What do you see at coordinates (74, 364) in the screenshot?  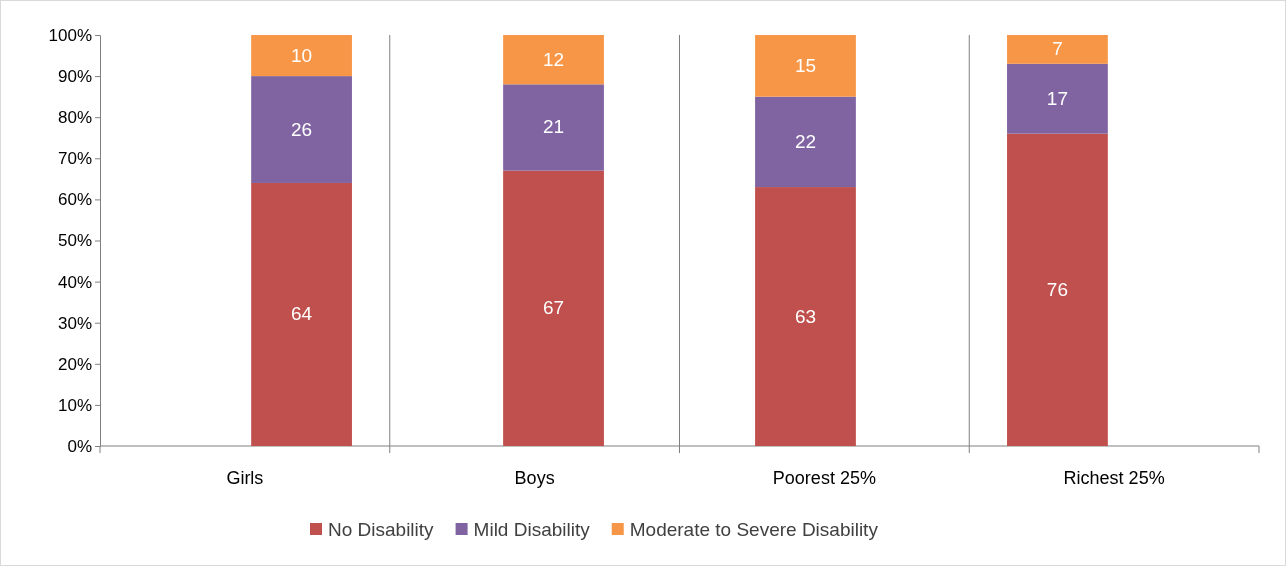 I see `y-tick-label: 20%` at bounding box center [74, 364].